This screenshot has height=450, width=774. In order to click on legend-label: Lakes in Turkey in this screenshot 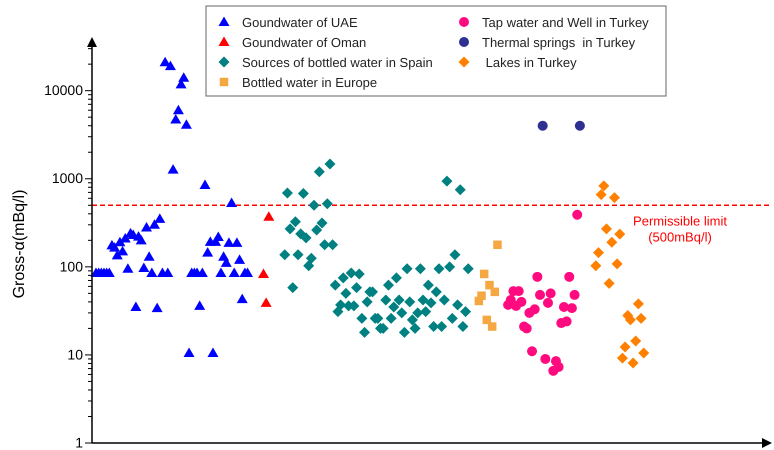, I will do `click(530, 62)`.